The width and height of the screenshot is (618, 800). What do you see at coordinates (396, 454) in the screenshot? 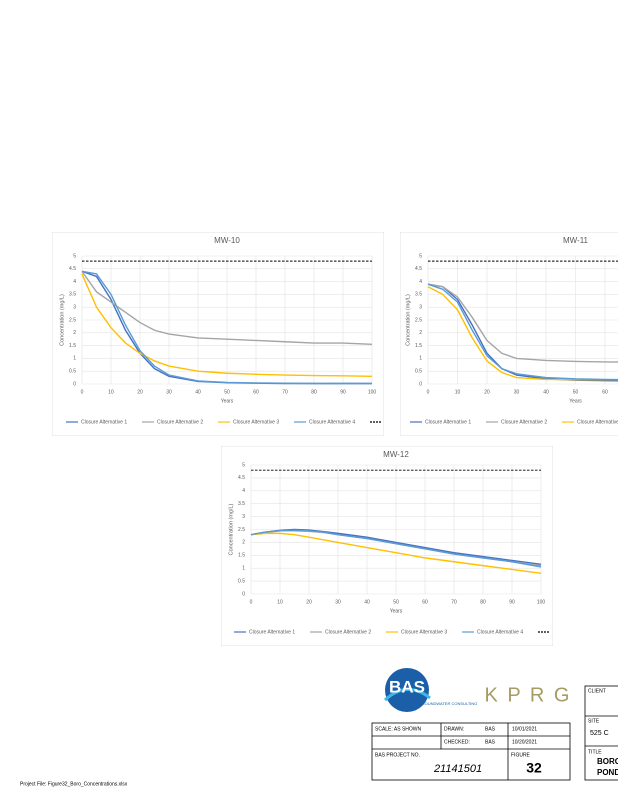
I see `chart-title: MW-12` at bounding box center [396, 454].